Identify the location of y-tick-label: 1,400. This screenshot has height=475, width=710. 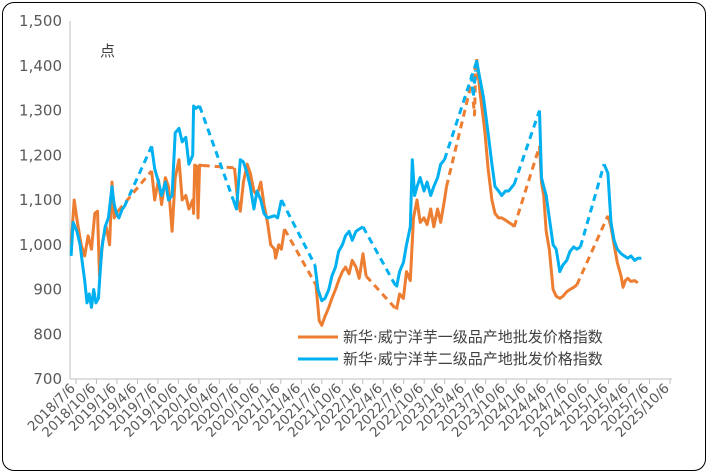
(40, 66).